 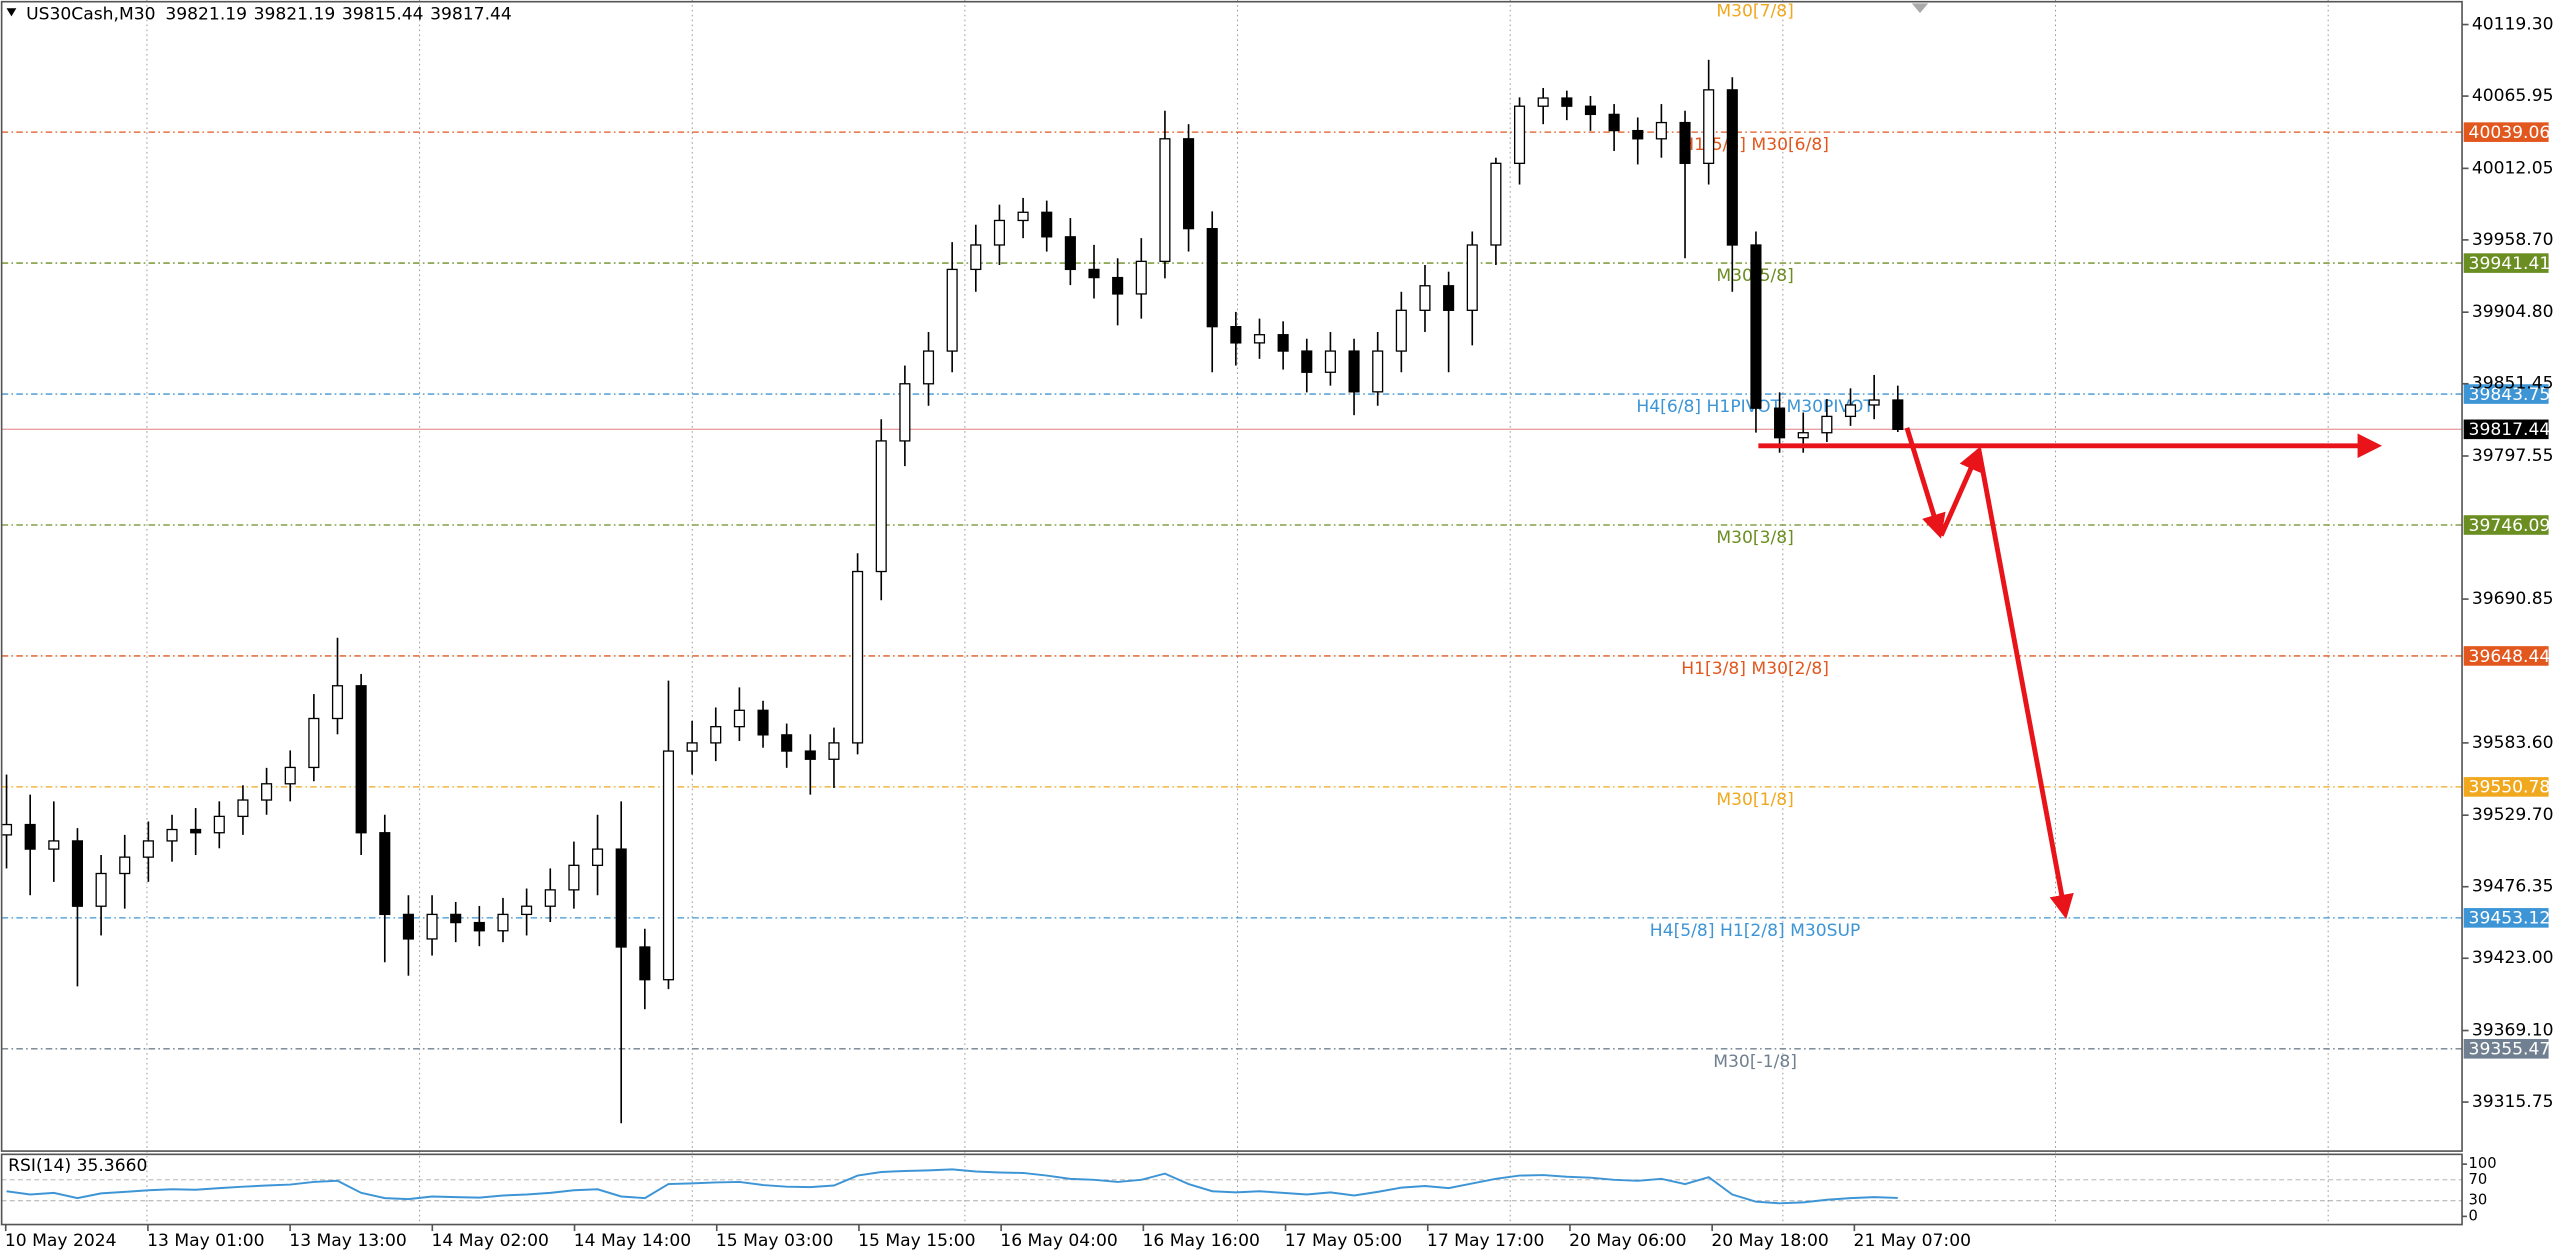 What do you see at coordinates (1755, 538) in the screenshot?
I see `level-label: M30[3/8]` at bounding box center [1755, 538].